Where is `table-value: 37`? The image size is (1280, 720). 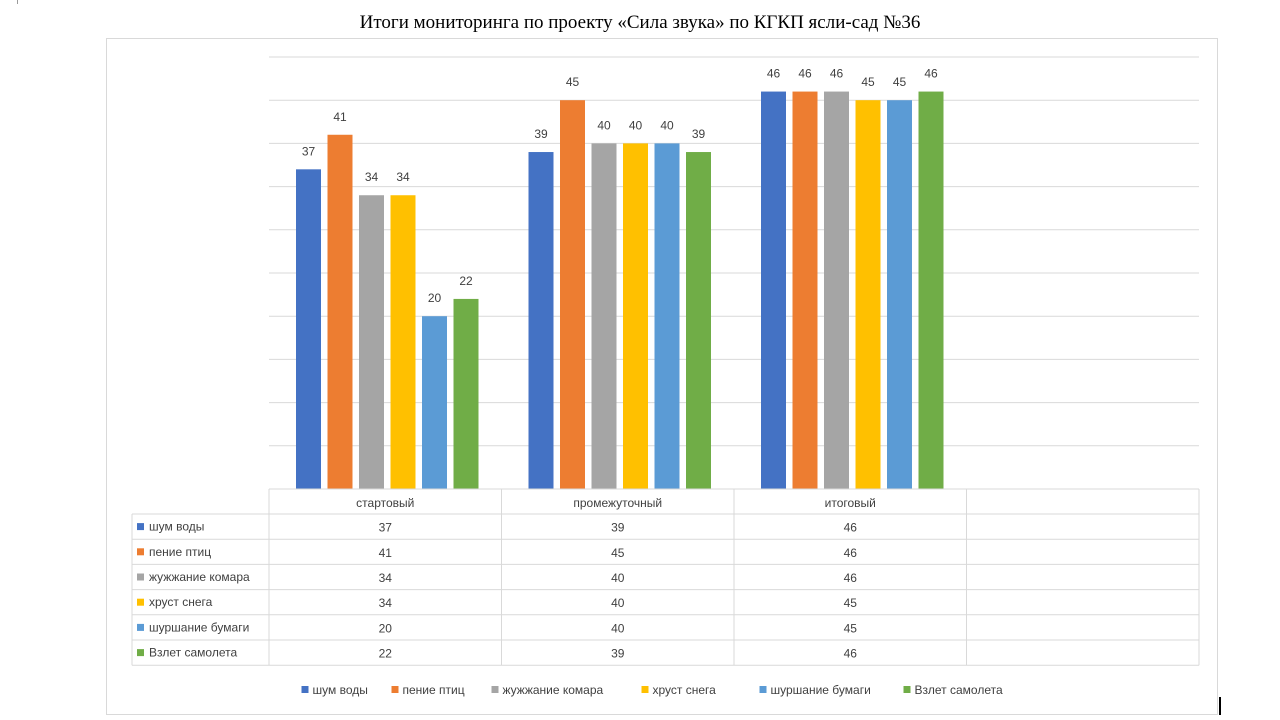
table-value: 37 is located at coordinates (386, 528).